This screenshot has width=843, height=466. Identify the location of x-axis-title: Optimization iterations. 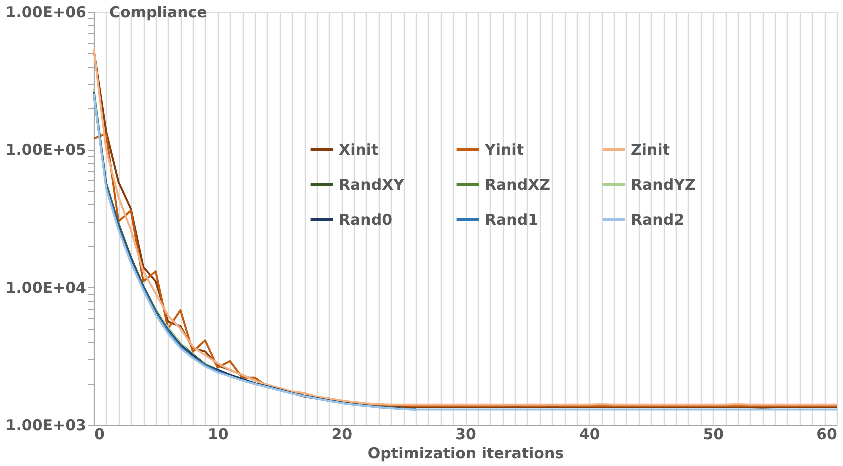
(466, 453).